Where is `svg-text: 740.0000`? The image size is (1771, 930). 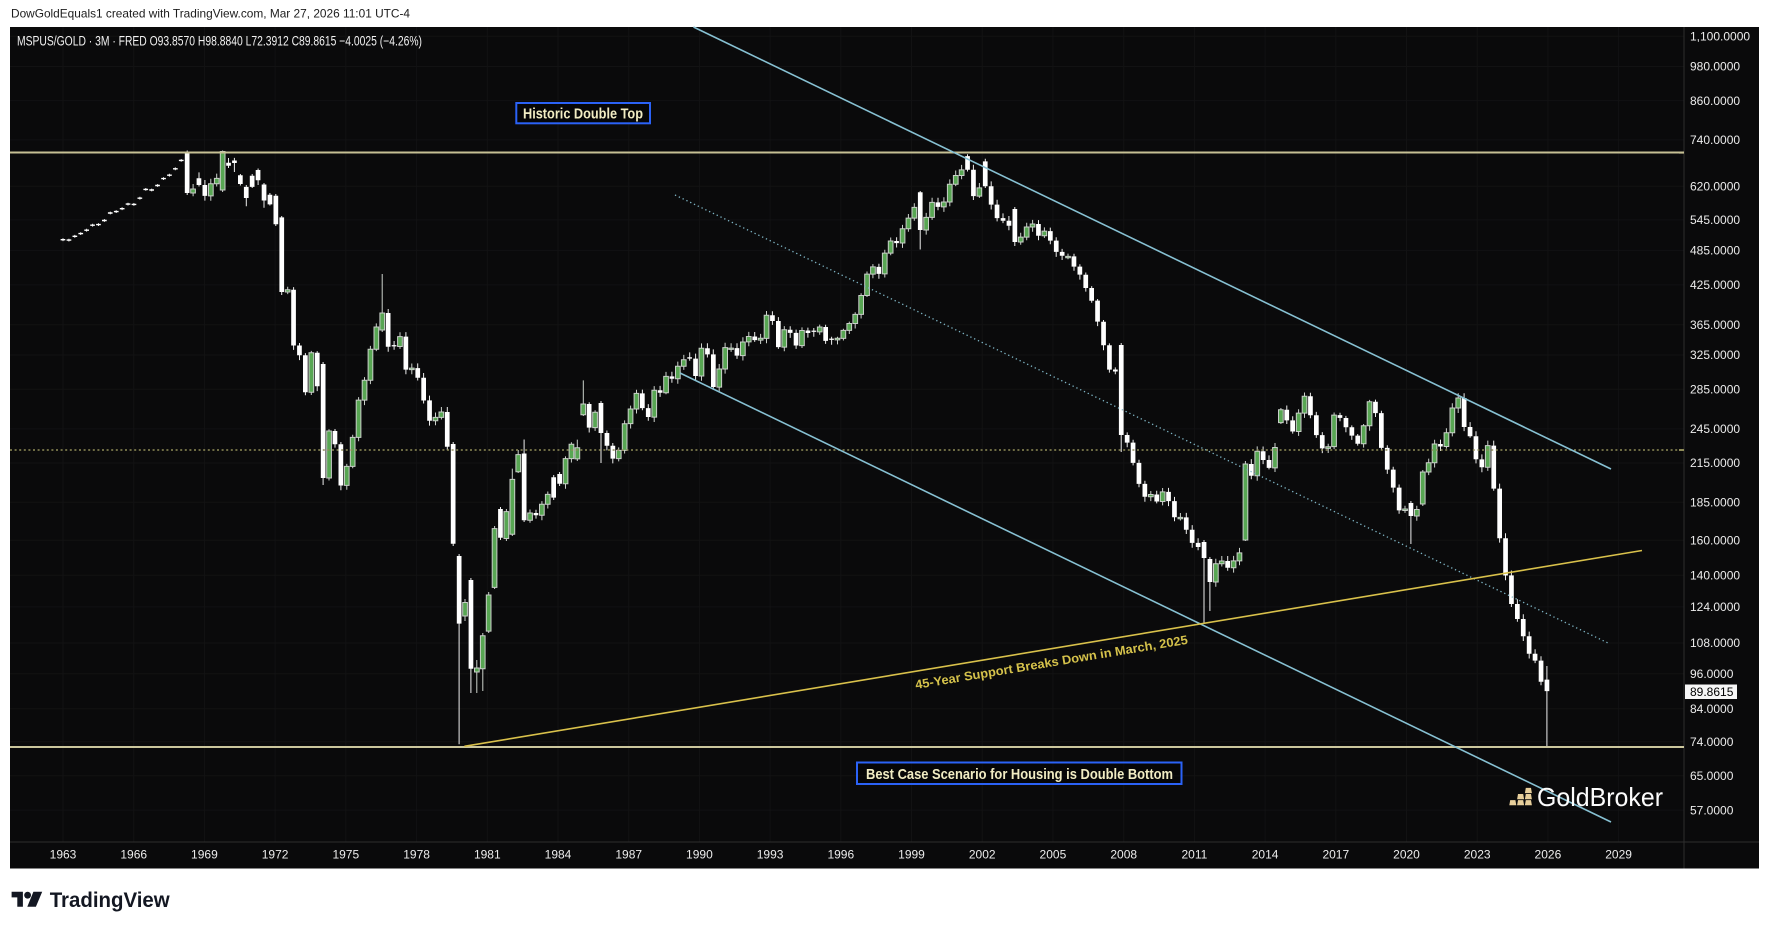
svg-text: 740.0000 is located at coordinates (1715, 140).